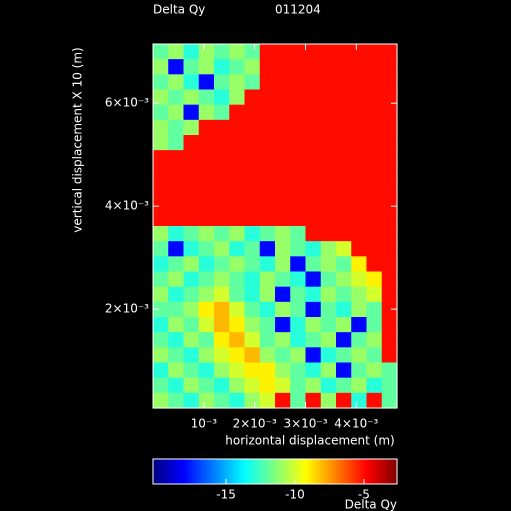 This screenshot has width=511, height=511. What do you see at coordinates (295, 495) in the screenshot?
I see `colorbar-tick-label: -10` at bounding box center [295, 495].